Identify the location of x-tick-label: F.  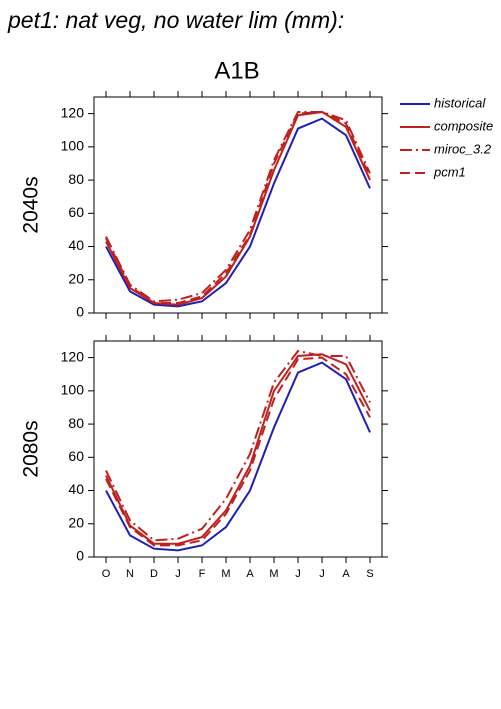
(202, 574).